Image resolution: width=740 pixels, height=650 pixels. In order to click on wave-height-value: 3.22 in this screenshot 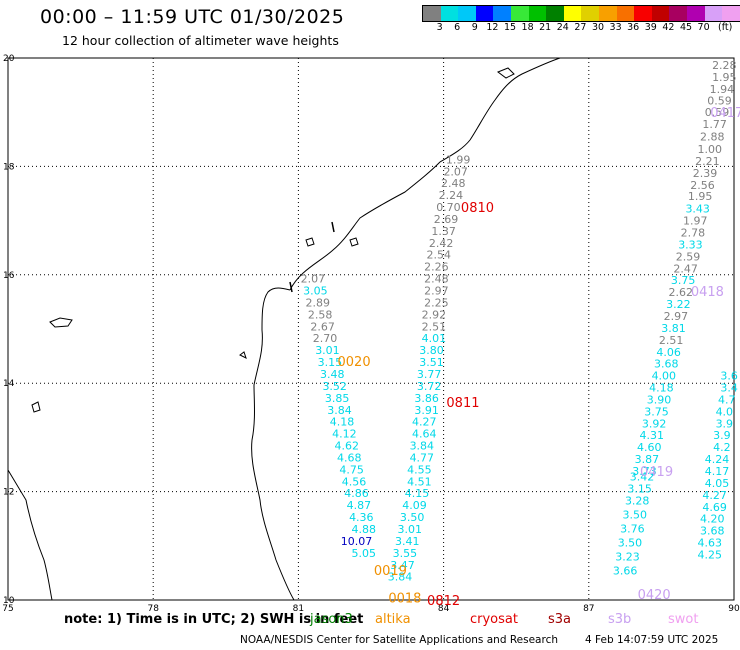, I will do `click(678, 304)`.